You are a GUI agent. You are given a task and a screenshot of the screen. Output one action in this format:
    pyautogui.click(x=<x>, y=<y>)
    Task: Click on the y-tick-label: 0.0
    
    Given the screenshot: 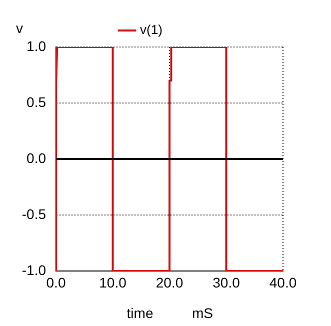 What is the action you would take?
    pyautogui.click(x=36, y=158)
    